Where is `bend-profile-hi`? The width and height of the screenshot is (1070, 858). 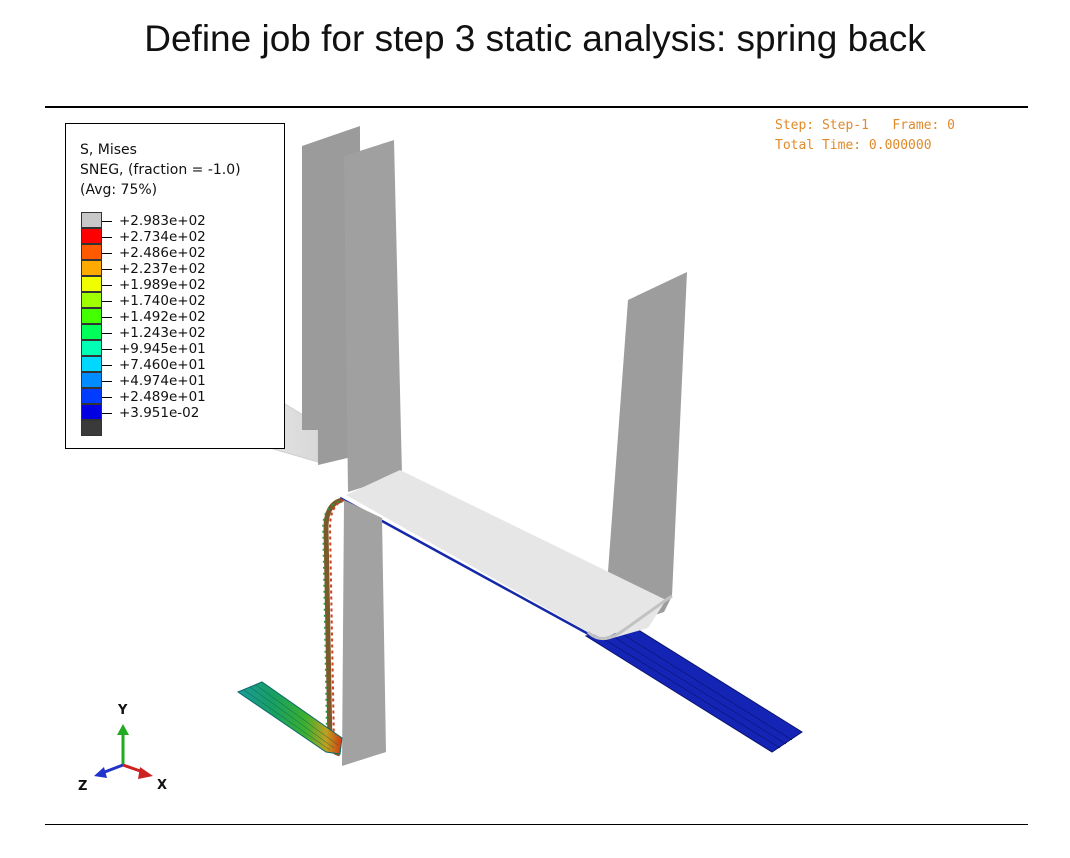 bend-profile-hi is located at coordinates (336, 622).